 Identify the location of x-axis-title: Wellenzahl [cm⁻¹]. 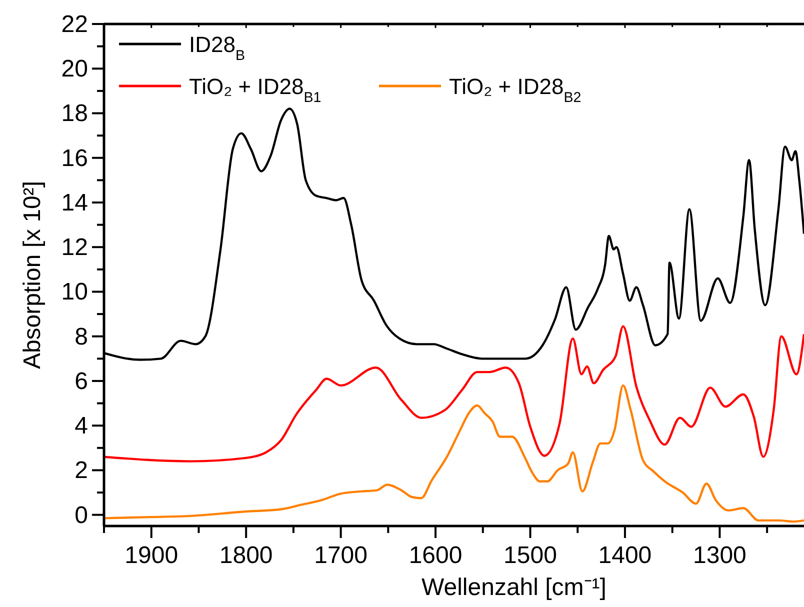
(514, 587).